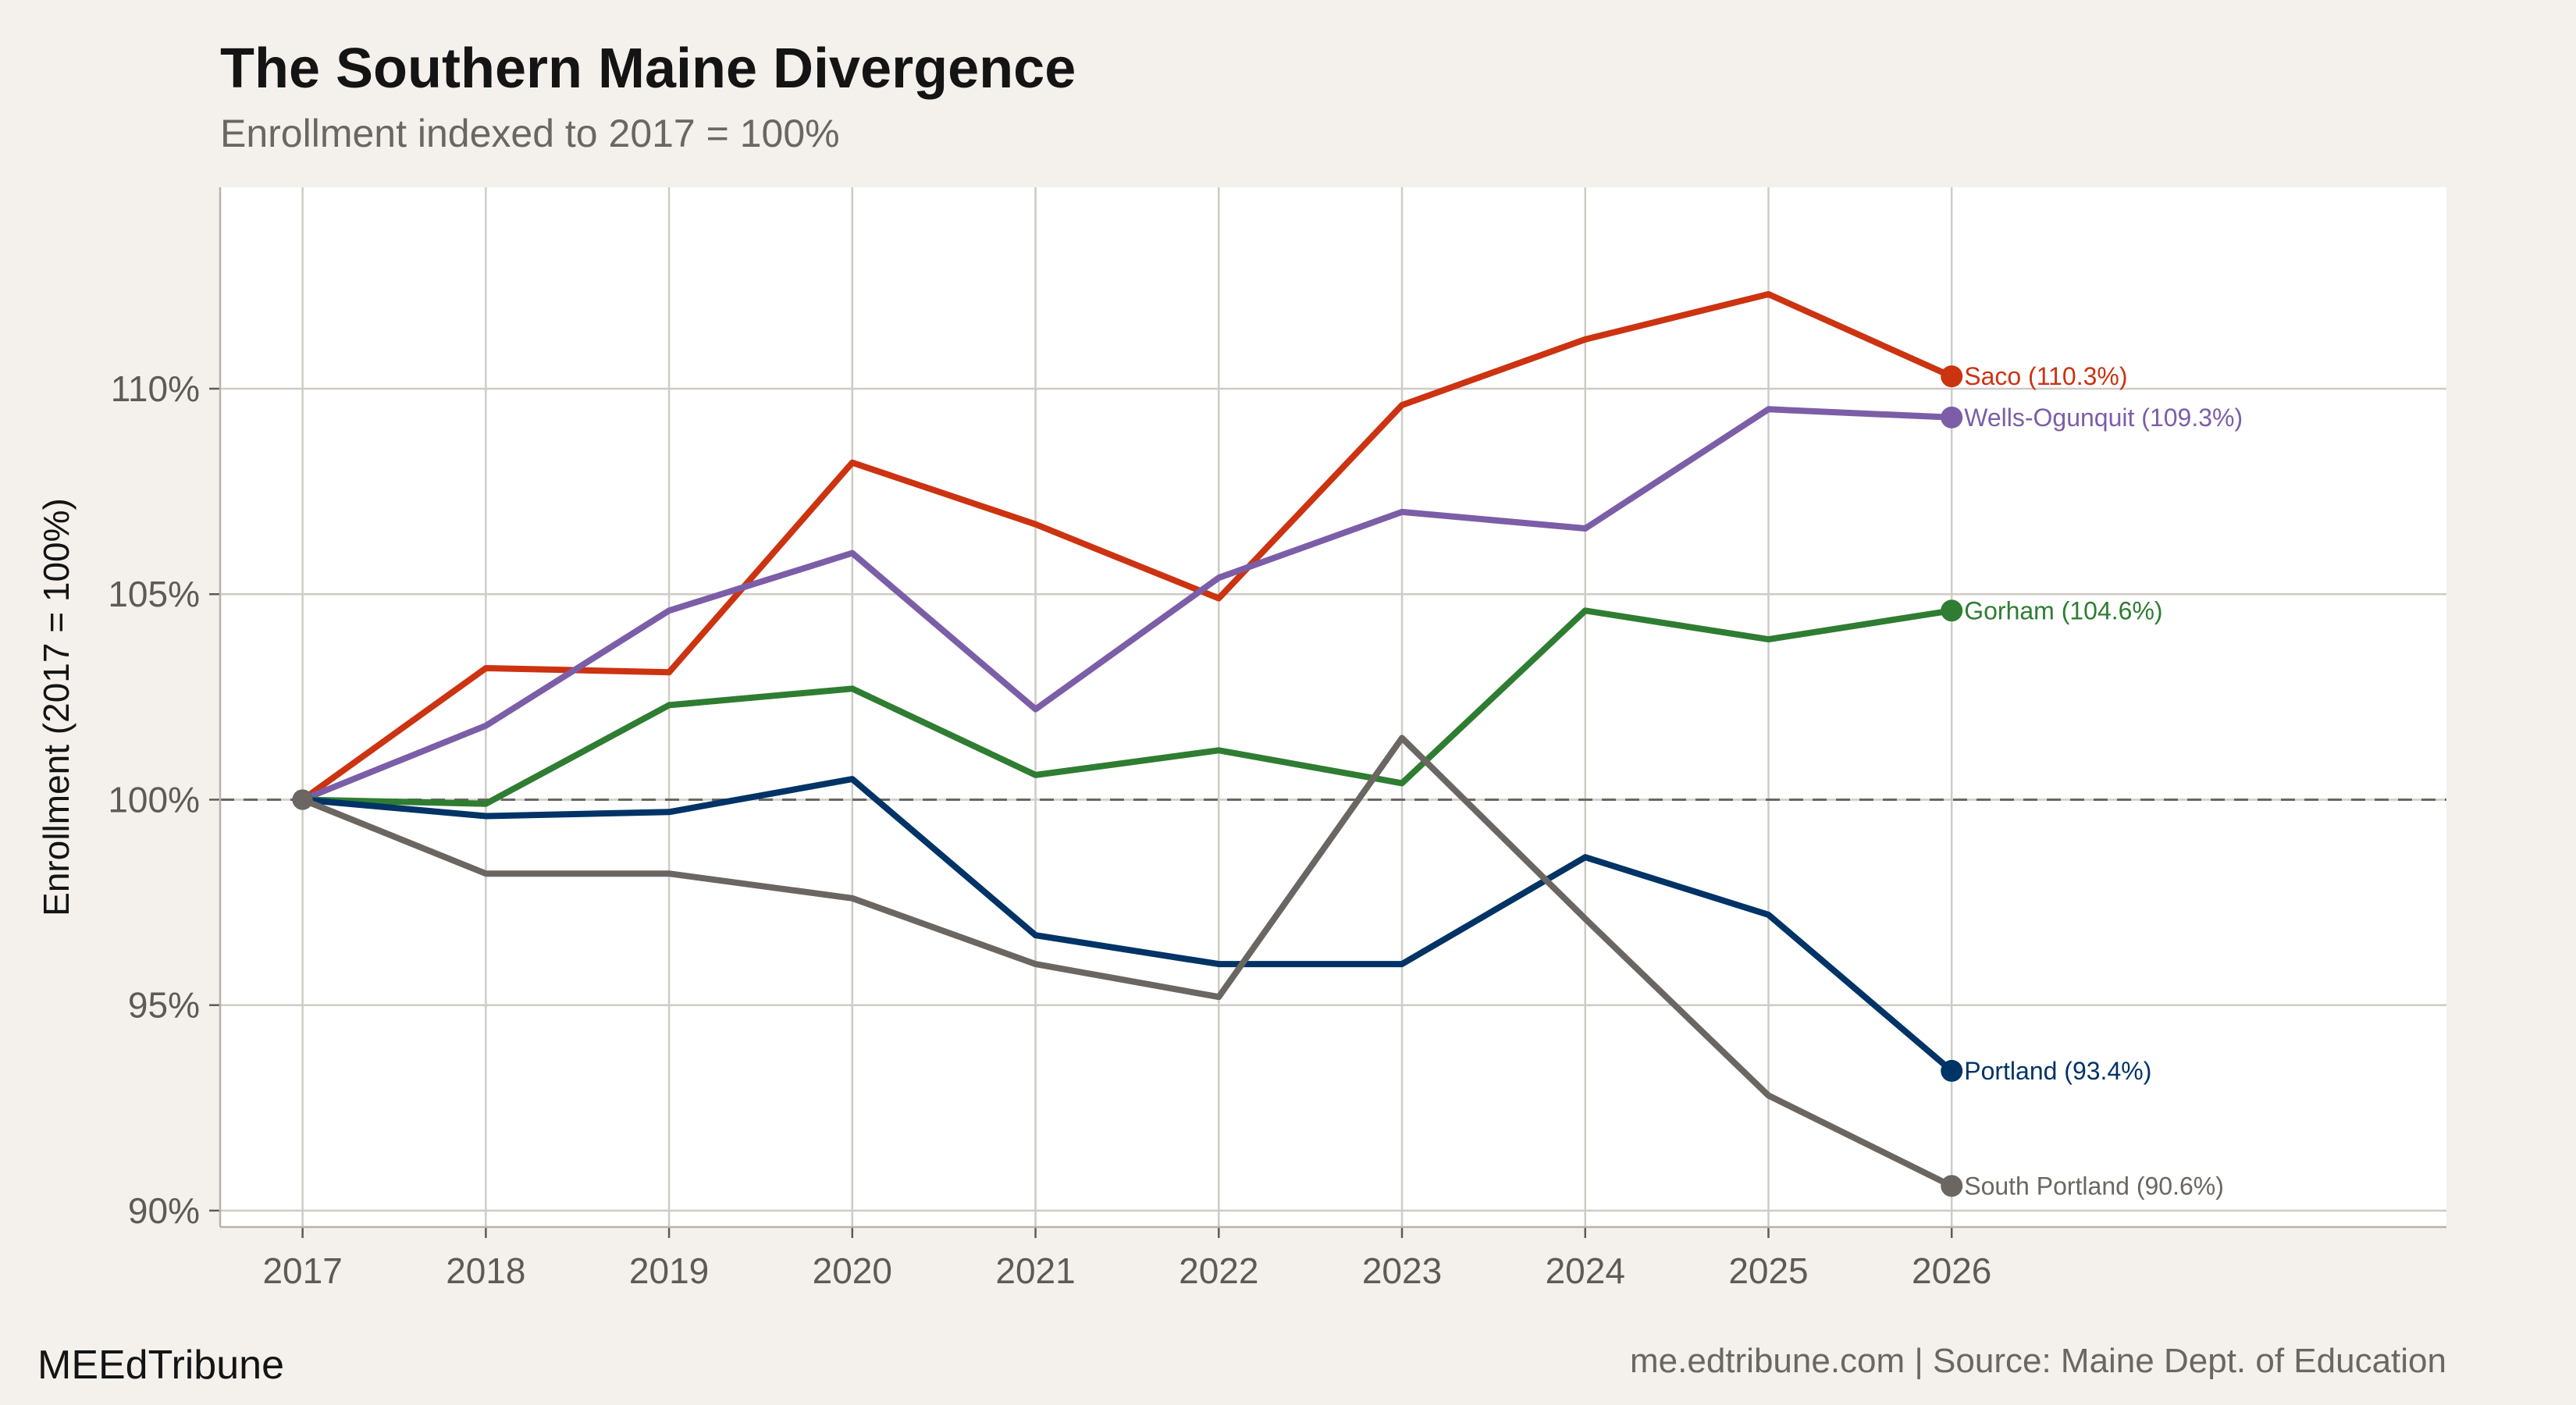 The image size is (2576, 1405). I want to click on end-label-portland: Portland (93.4%), so click(2057, 1071).